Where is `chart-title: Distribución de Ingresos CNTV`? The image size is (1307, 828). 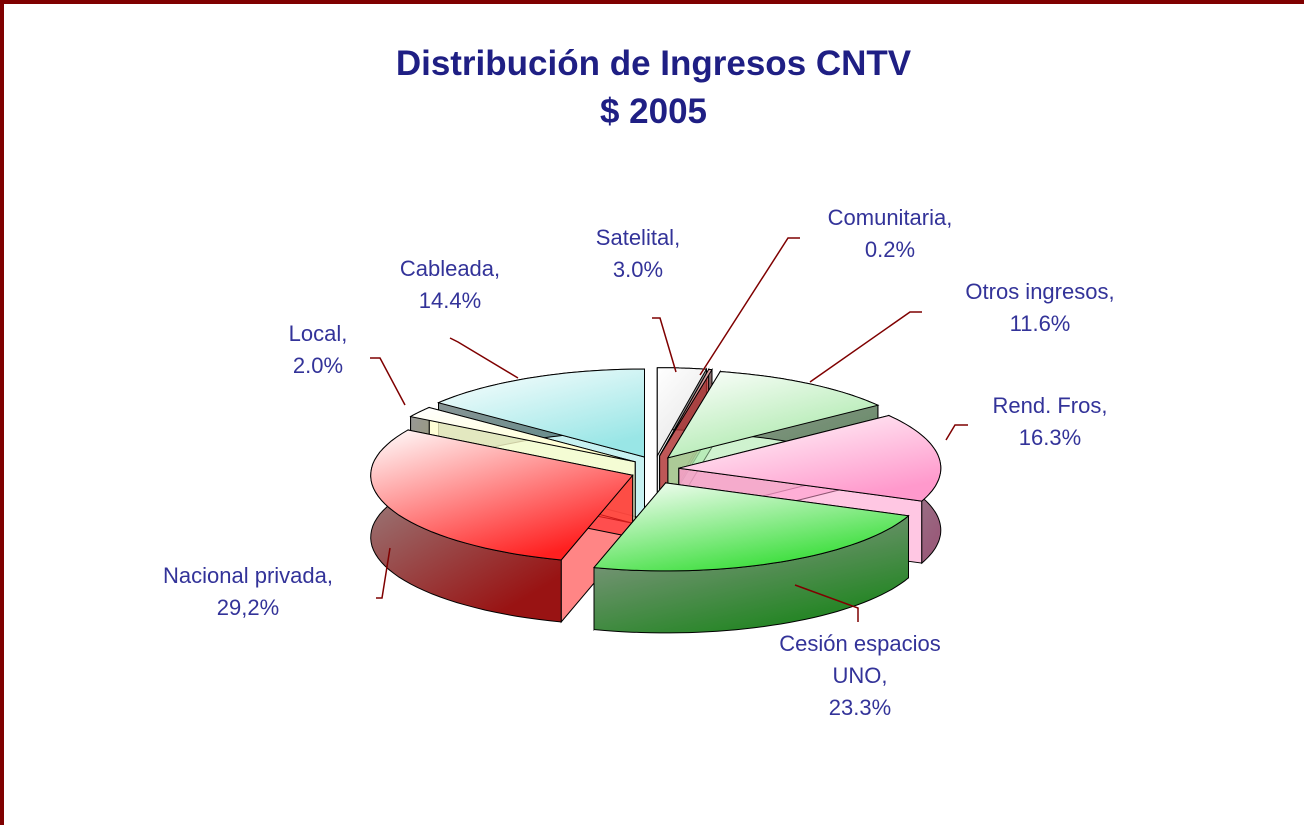
chart-title: Distribución de Ingresos CNTV is located at coordinates (653, 63).